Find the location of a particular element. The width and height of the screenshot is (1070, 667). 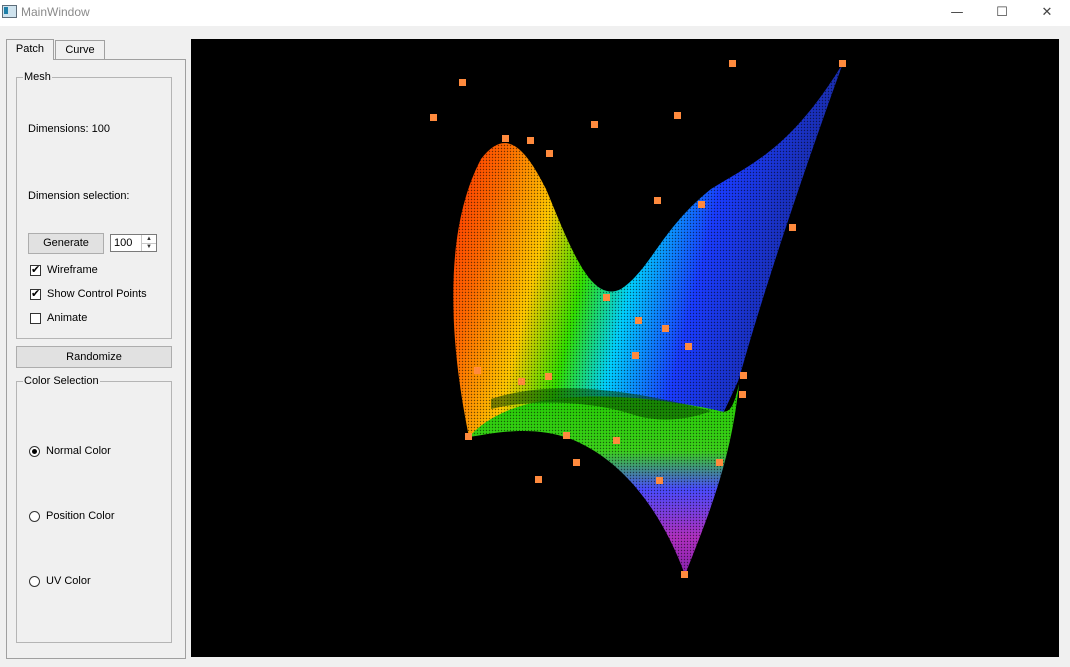

mesh-groupbox-title: Mesh is located at coordinates (37, 77).